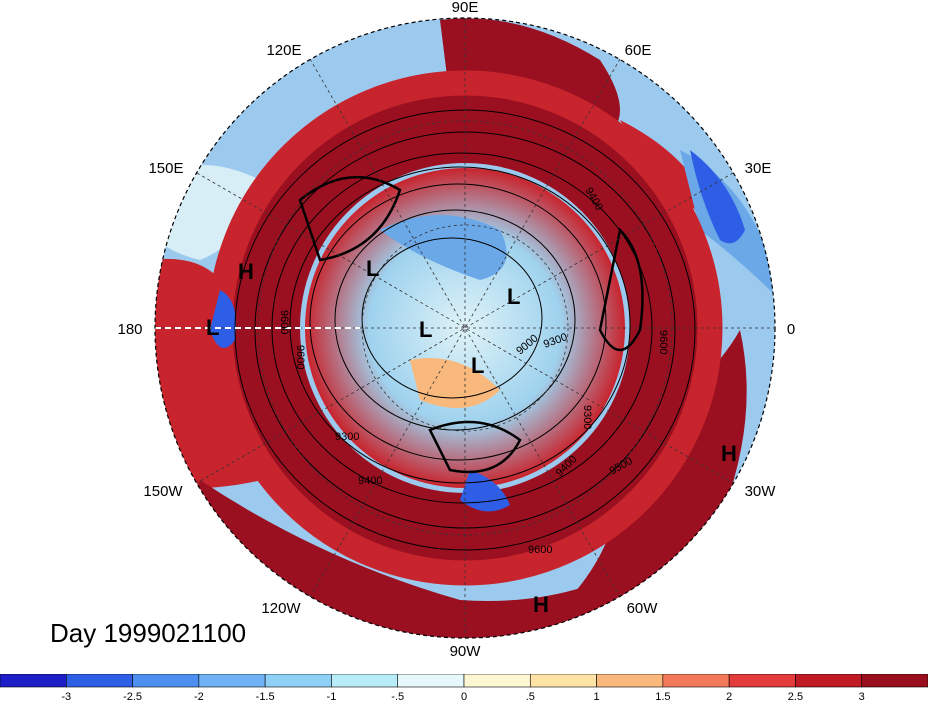 The width and height of the screenshot is (928, 702). What do you see at coordinates (530, 696) in the screenshot?
I see `colorbar-tick-label: .5` at bounding box center [530, 696].